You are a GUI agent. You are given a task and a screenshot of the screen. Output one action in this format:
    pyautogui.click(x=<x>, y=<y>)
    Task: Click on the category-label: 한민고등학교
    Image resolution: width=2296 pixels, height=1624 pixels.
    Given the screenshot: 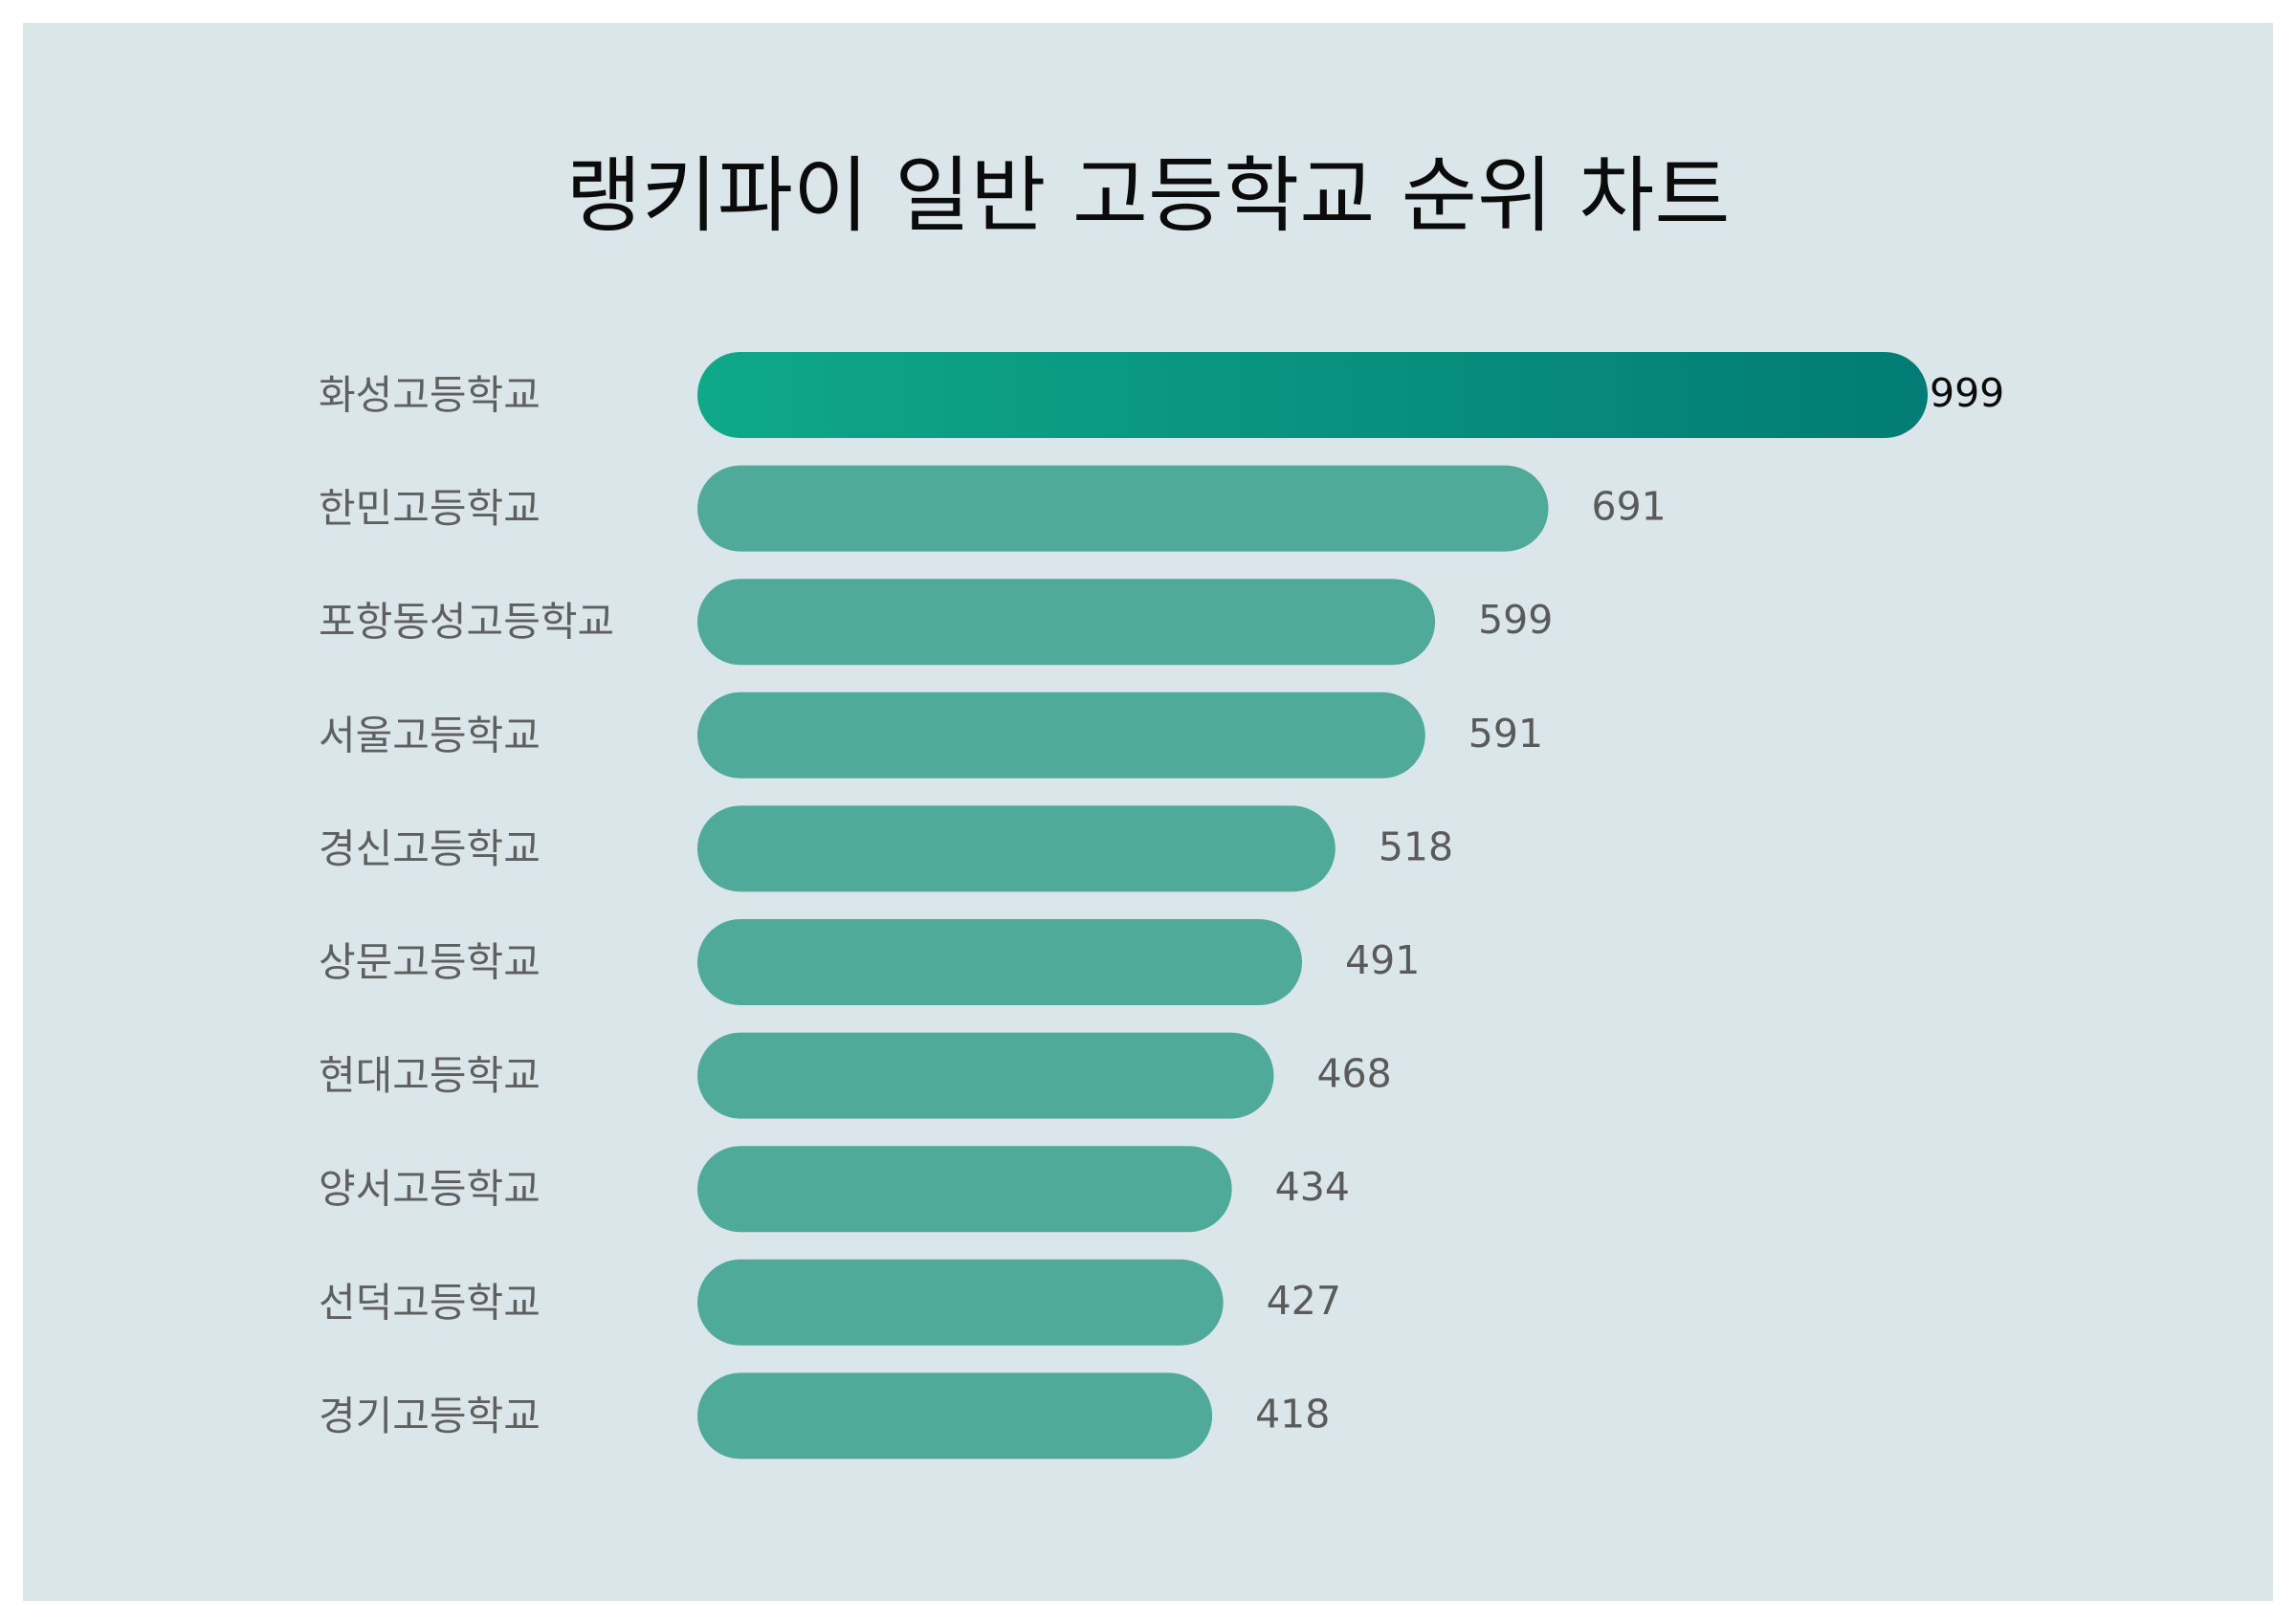 What is the action you would take?
    pyautogui.click(x=430, y=509)
    